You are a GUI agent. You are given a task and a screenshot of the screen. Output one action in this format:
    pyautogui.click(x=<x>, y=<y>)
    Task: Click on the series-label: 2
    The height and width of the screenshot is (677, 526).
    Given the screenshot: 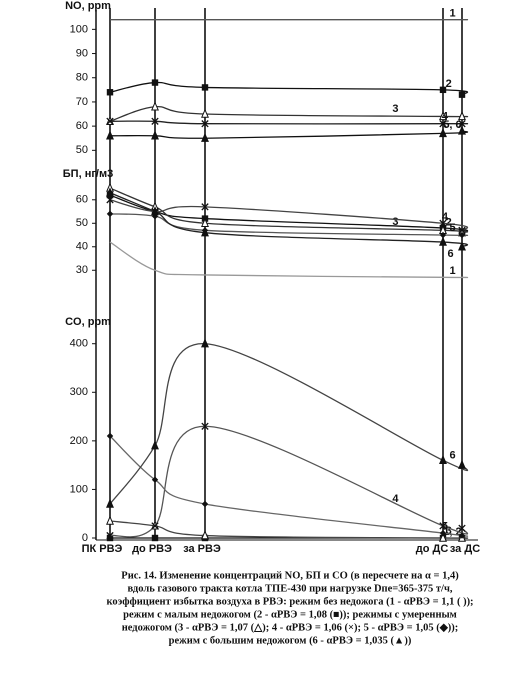 What is the action you would take?
    pyautogui.click(x=449, y=222)
    